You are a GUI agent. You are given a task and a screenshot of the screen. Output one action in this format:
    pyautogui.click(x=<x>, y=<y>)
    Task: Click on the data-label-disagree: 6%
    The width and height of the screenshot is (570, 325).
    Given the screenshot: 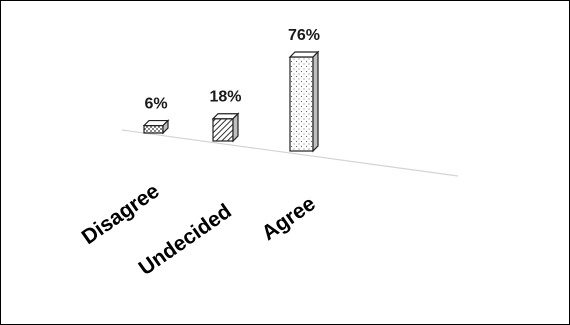 What is the action you would take?
    pyautogui.click(x=155, y=104)
    